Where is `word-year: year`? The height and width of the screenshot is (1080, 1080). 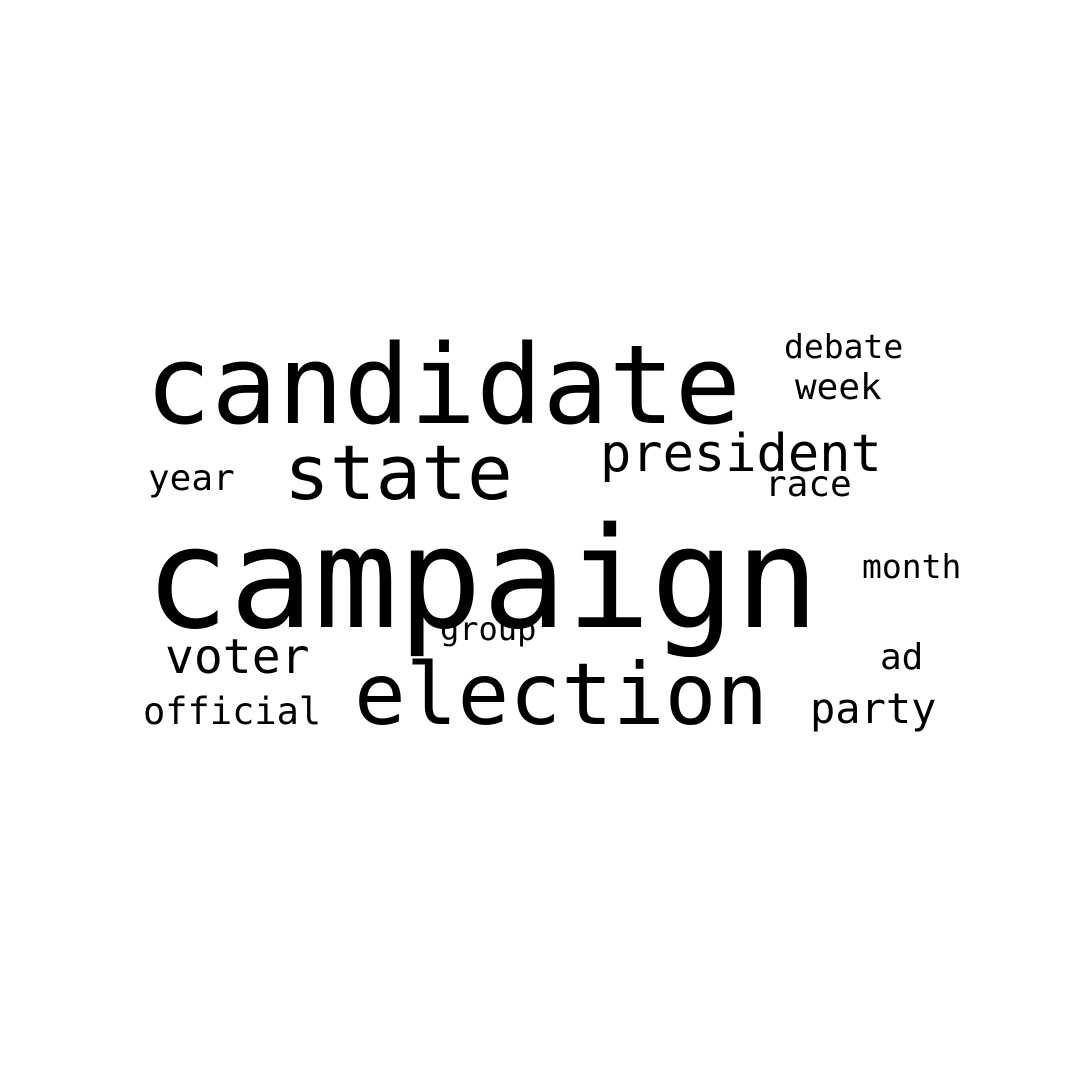
word-year: year is located at coordinates (191, 478).